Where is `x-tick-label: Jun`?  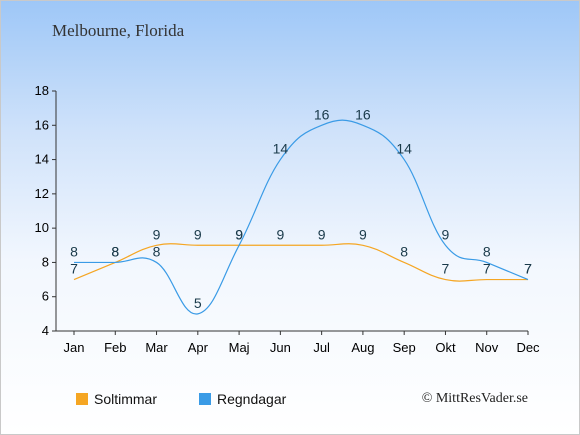
x-tick-label: Jun is located at coordinates (280, 347).